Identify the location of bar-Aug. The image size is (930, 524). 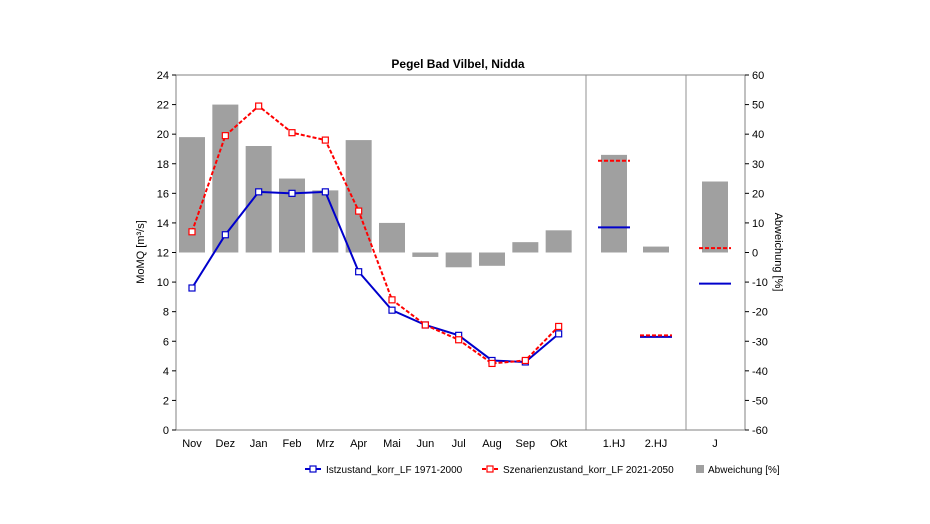
(492, 259).